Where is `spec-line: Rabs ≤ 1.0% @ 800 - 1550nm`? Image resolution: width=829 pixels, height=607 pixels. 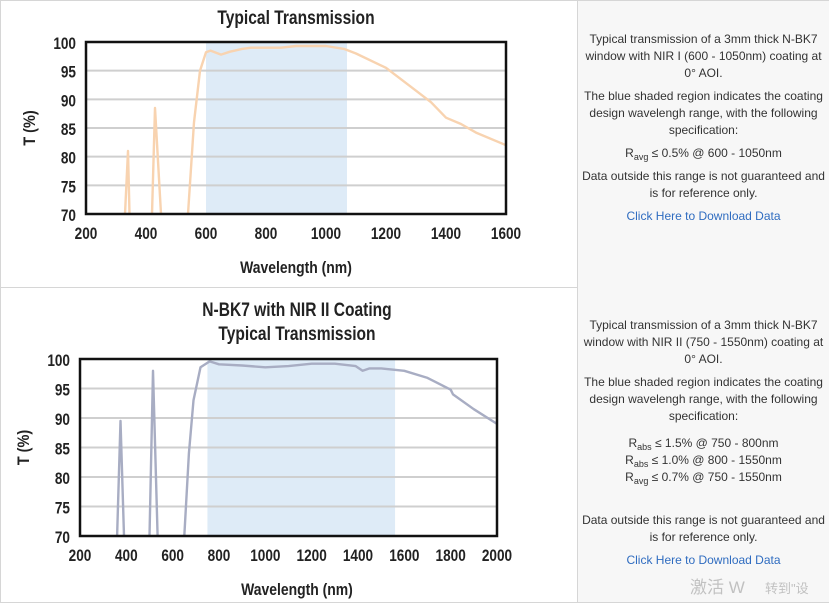
spec-line: Rabs ≤ 1.0% @ 800 - 1550nm is located at coordinates (703, 460).